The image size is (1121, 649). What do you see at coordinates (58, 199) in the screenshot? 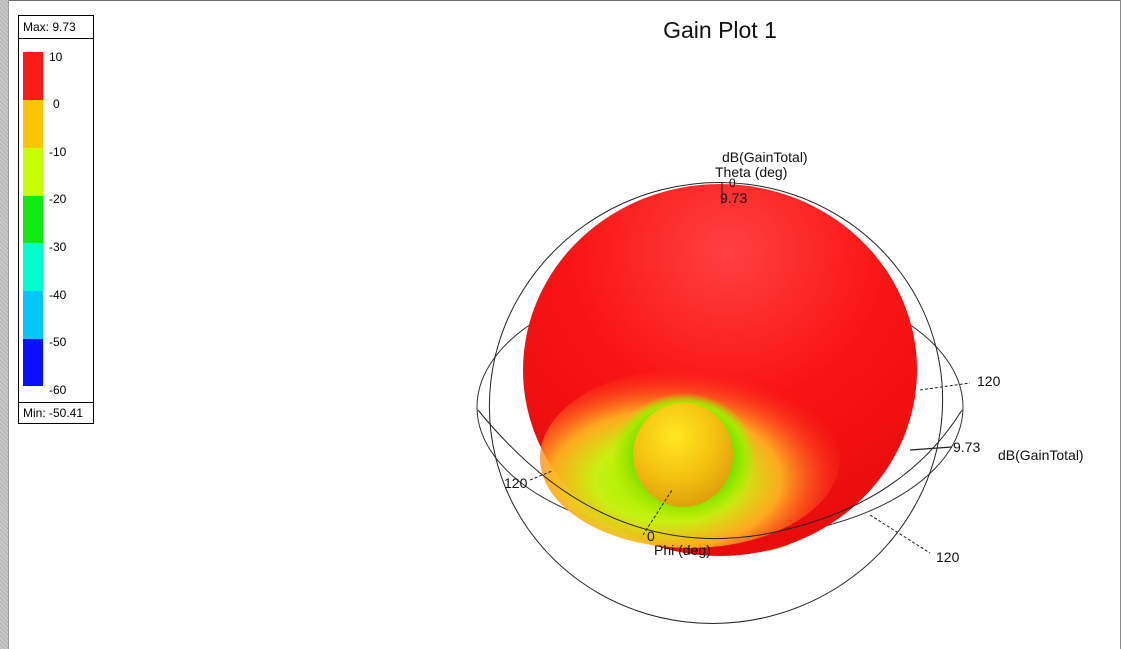
I see `legend-tick: -20` at bounding box center [58, 199].